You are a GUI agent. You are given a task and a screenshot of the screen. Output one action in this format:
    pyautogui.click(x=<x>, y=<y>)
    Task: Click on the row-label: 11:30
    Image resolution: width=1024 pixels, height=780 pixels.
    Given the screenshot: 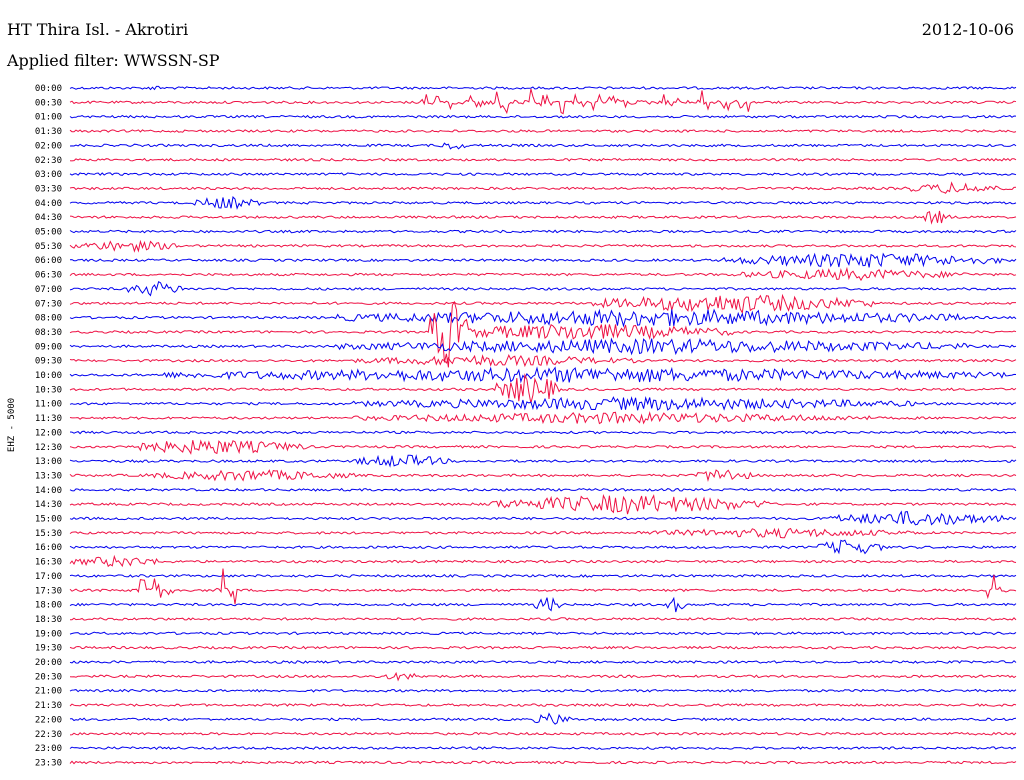 What is the action you would take?
    pyautogui.click(x=48, y=419)
    